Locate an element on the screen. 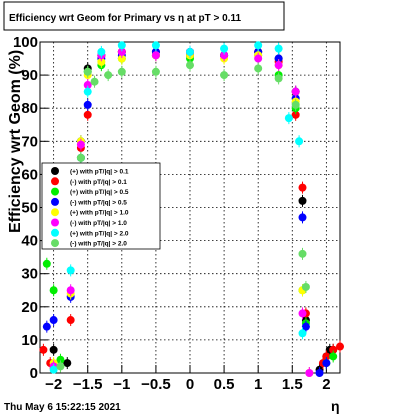  y-tick-label: 0 is located at coordinates (34, 373).